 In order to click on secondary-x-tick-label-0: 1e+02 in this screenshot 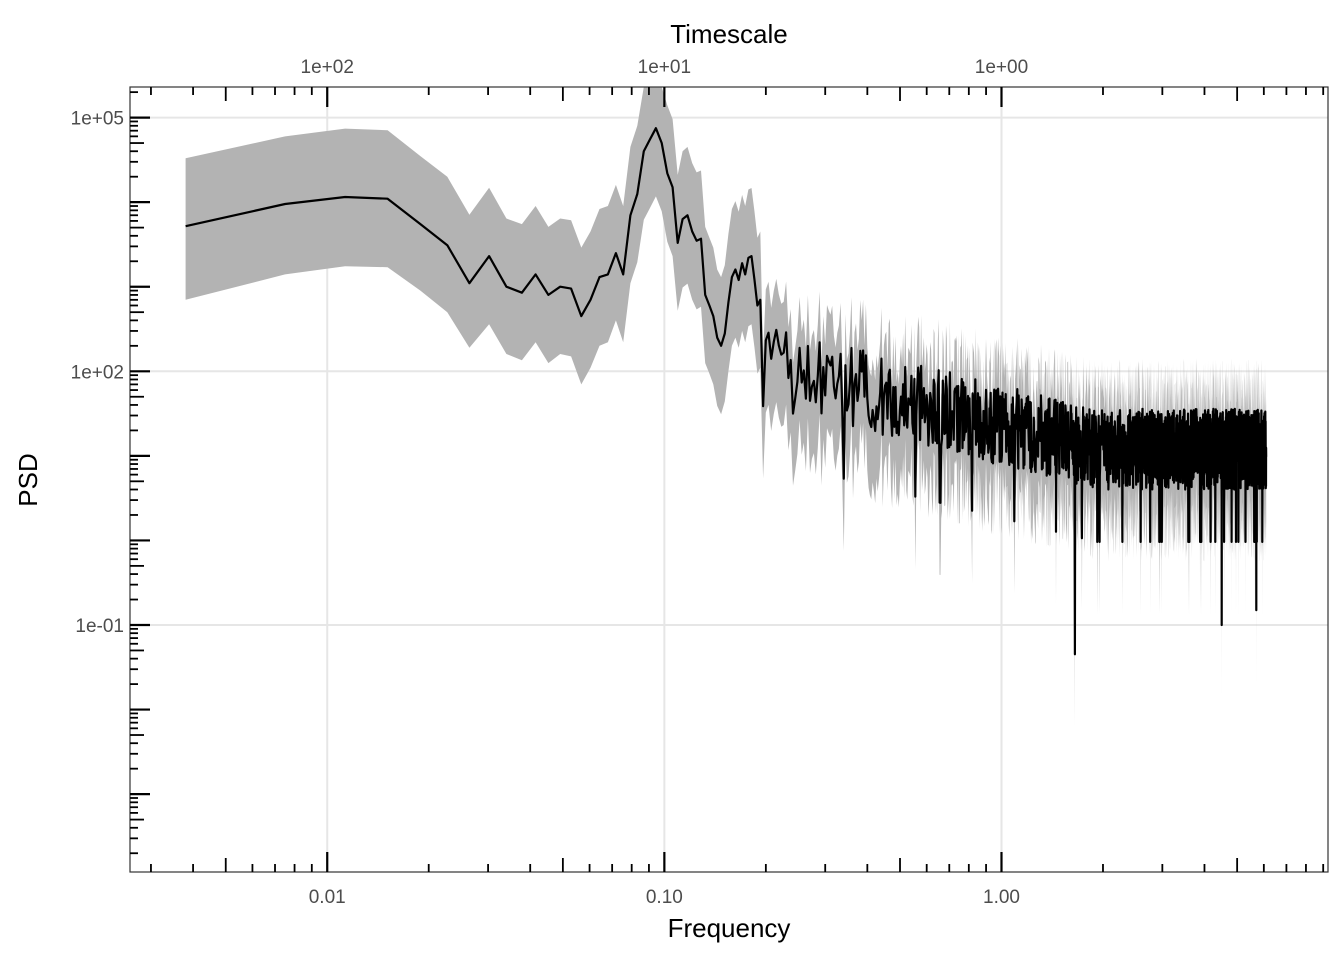, I will do `click(327, 67)`.